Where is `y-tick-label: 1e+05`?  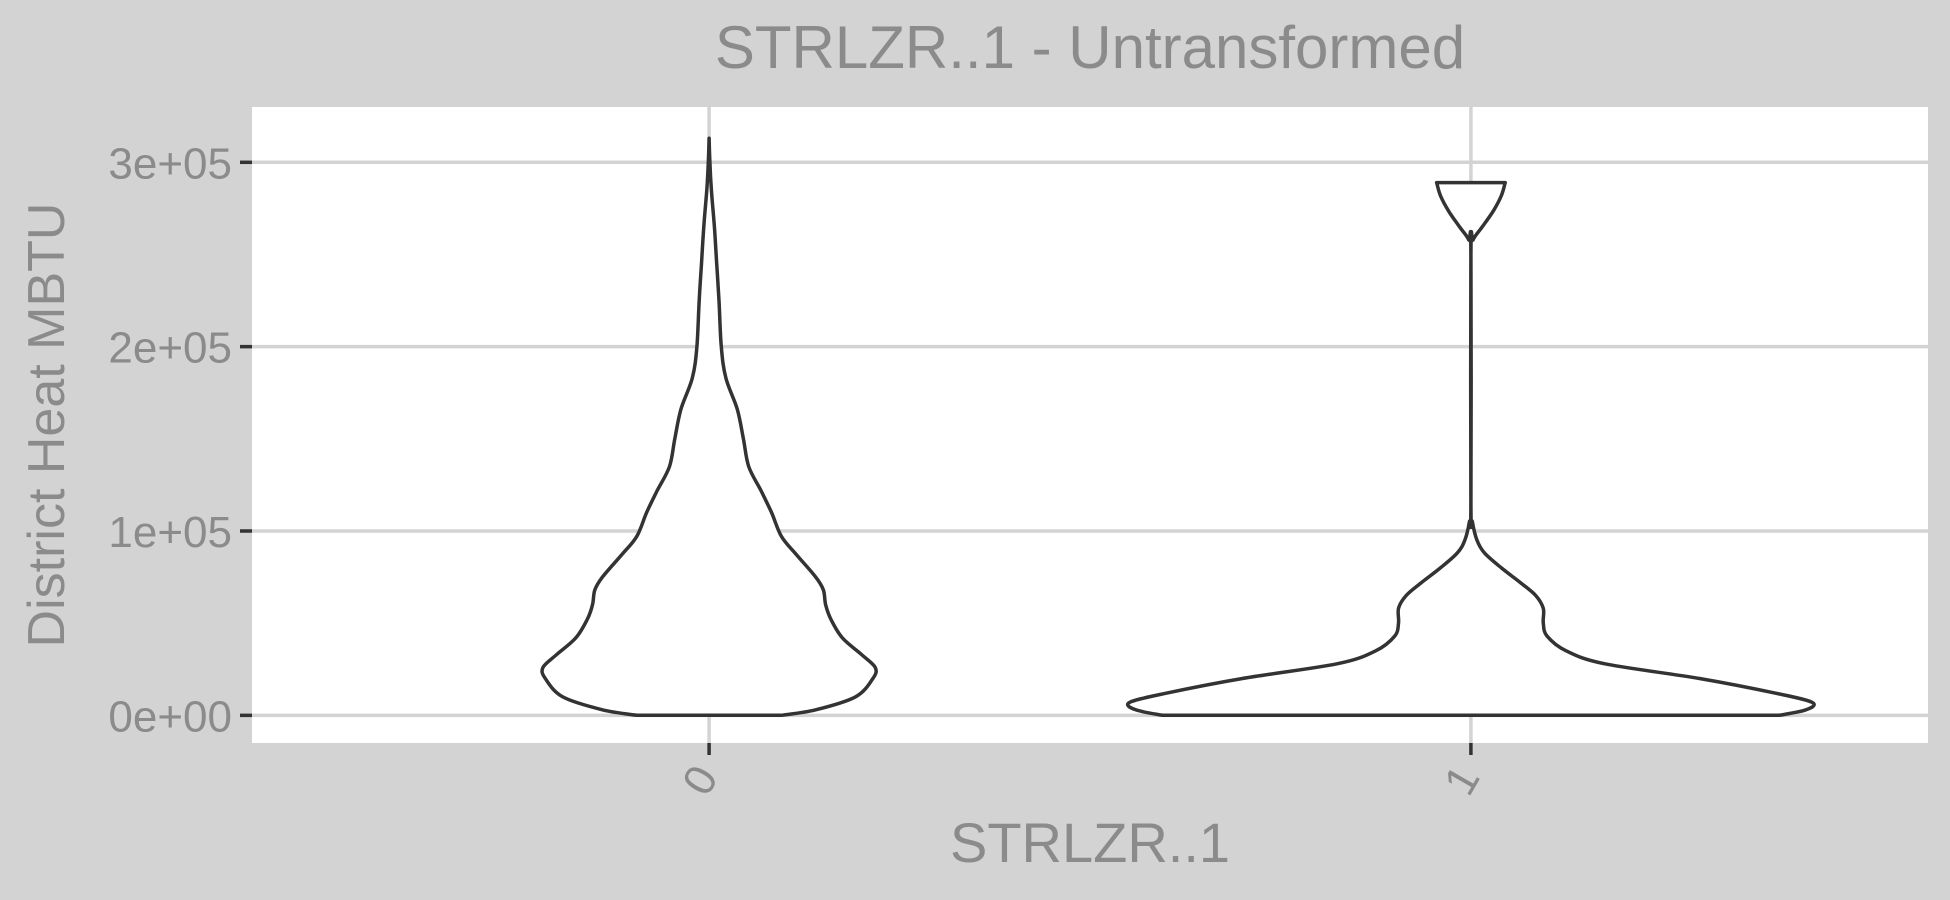
y-tick-label: 1e+05 is located at coordinates (170, 532).